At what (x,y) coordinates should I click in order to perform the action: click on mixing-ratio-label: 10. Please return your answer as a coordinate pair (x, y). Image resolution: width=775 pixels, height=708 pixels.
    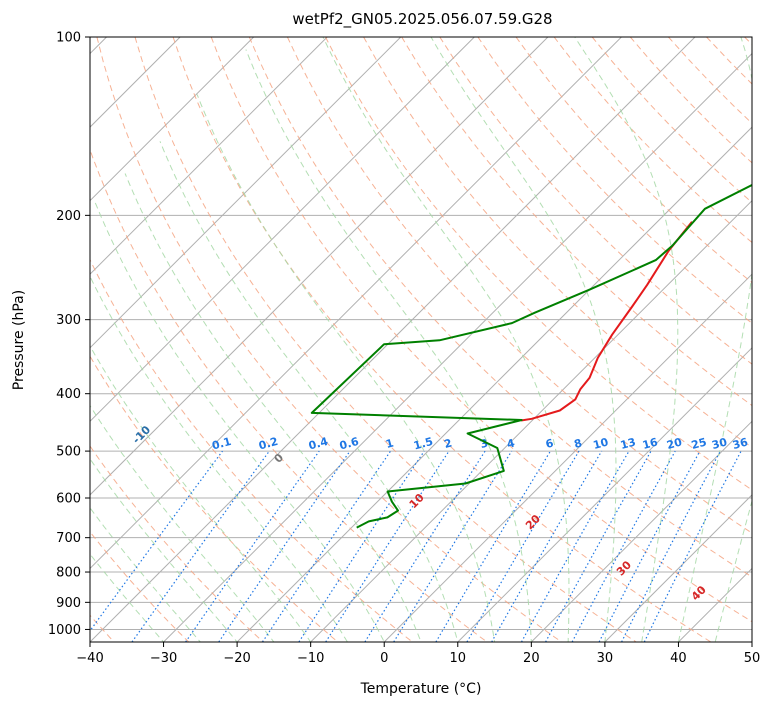
    Looking at the image, I should click on (601, 443).